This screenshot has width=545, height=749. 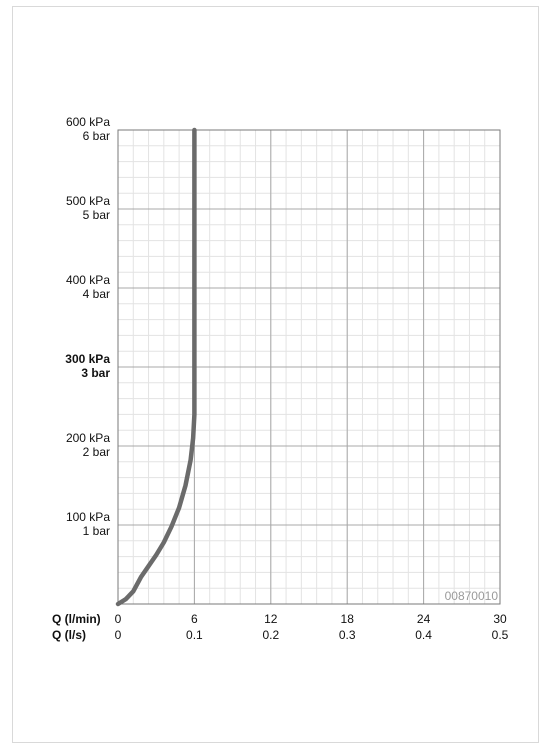 What do you see at coordinates (88, 280) in the screenshot?
I see `y-tick-label-kpa: 400 kPa` at bounding box center [88, 280].